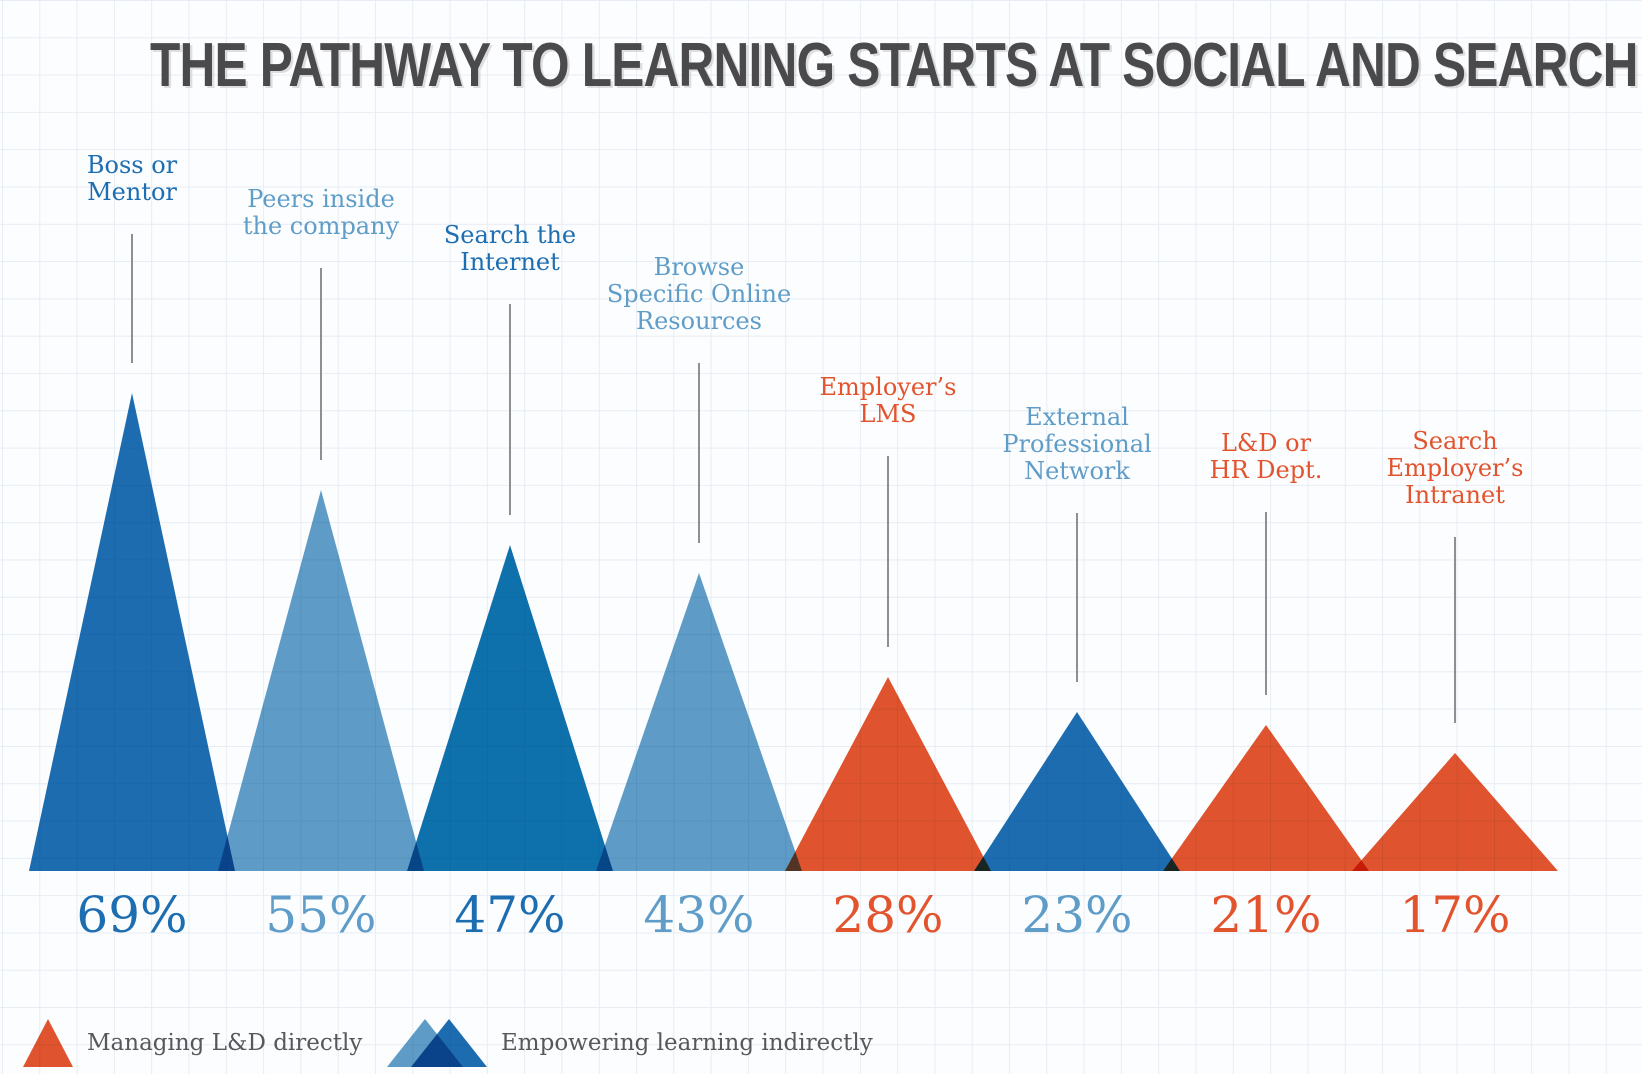 Image resolution: width=1642 pixels, height=1074 pixels. Describe the element at coordinates (687, 1043) in the screenshot. I see `legend-label: Empowering learning indirectly` at that location.